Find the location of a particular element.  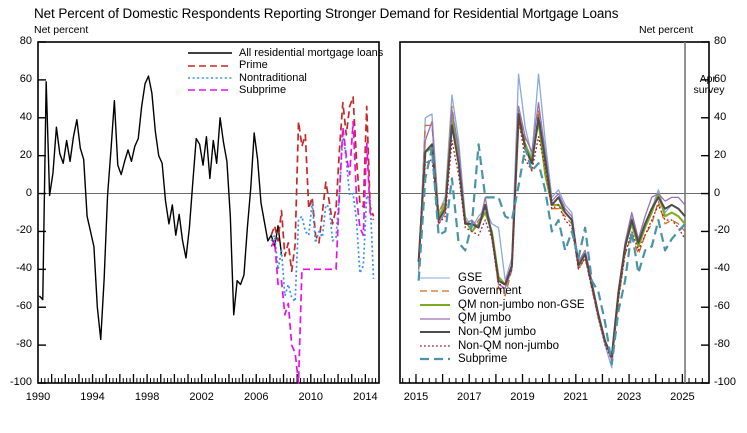

legend-item: Non-QM non-jumbo is located at coordinates (502, 346).